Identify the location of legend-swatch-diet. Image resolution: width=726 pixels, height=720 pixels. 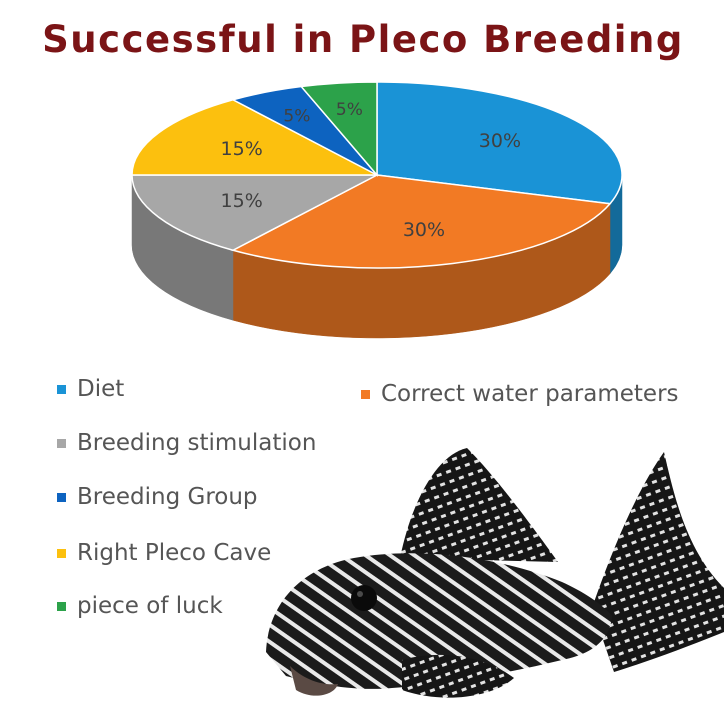
(61, 389).